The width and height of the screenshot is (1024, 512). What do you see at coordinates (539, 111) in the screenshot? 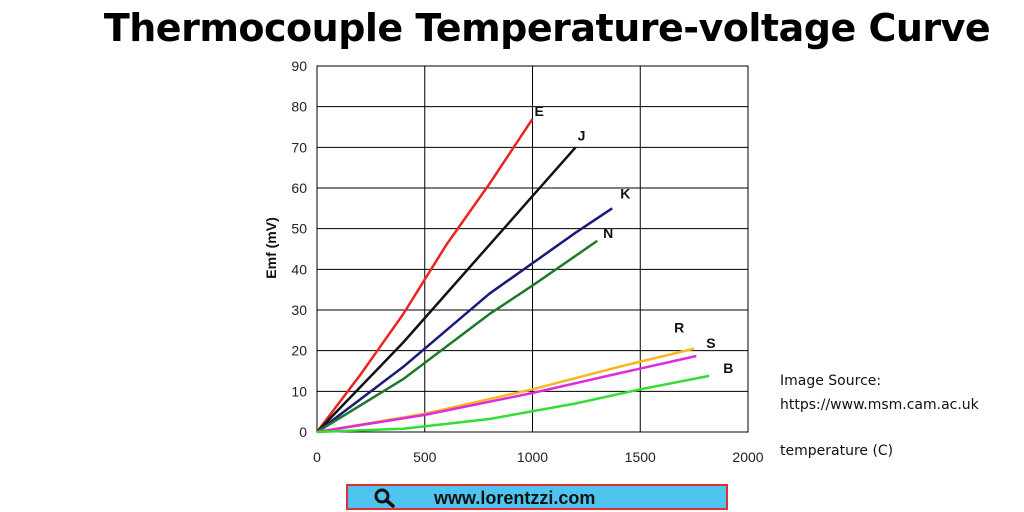
I see `series-label-E: E` at bounding box center [539, 111].